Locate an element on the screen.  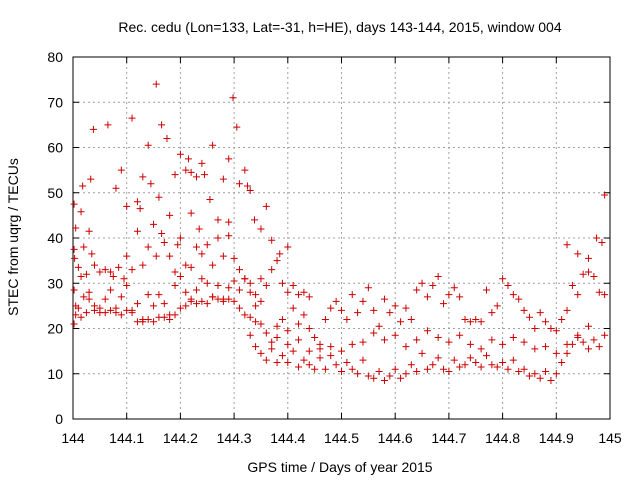
y-tick-label: 10 is located at coordinates (55, 374).